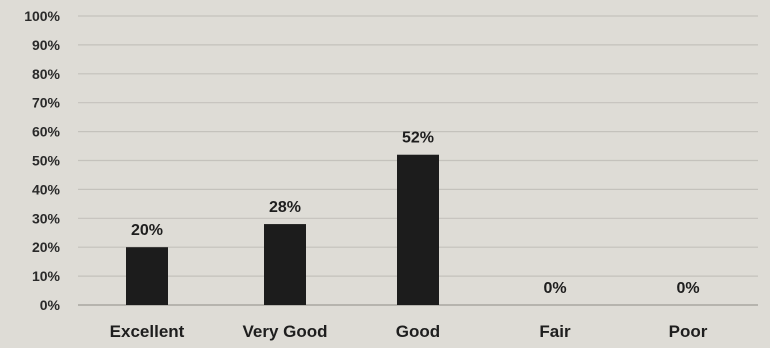  Describe the element at coordinates (50, 305) in the screenshot. I see `y-tick-label: 0%` at that location.